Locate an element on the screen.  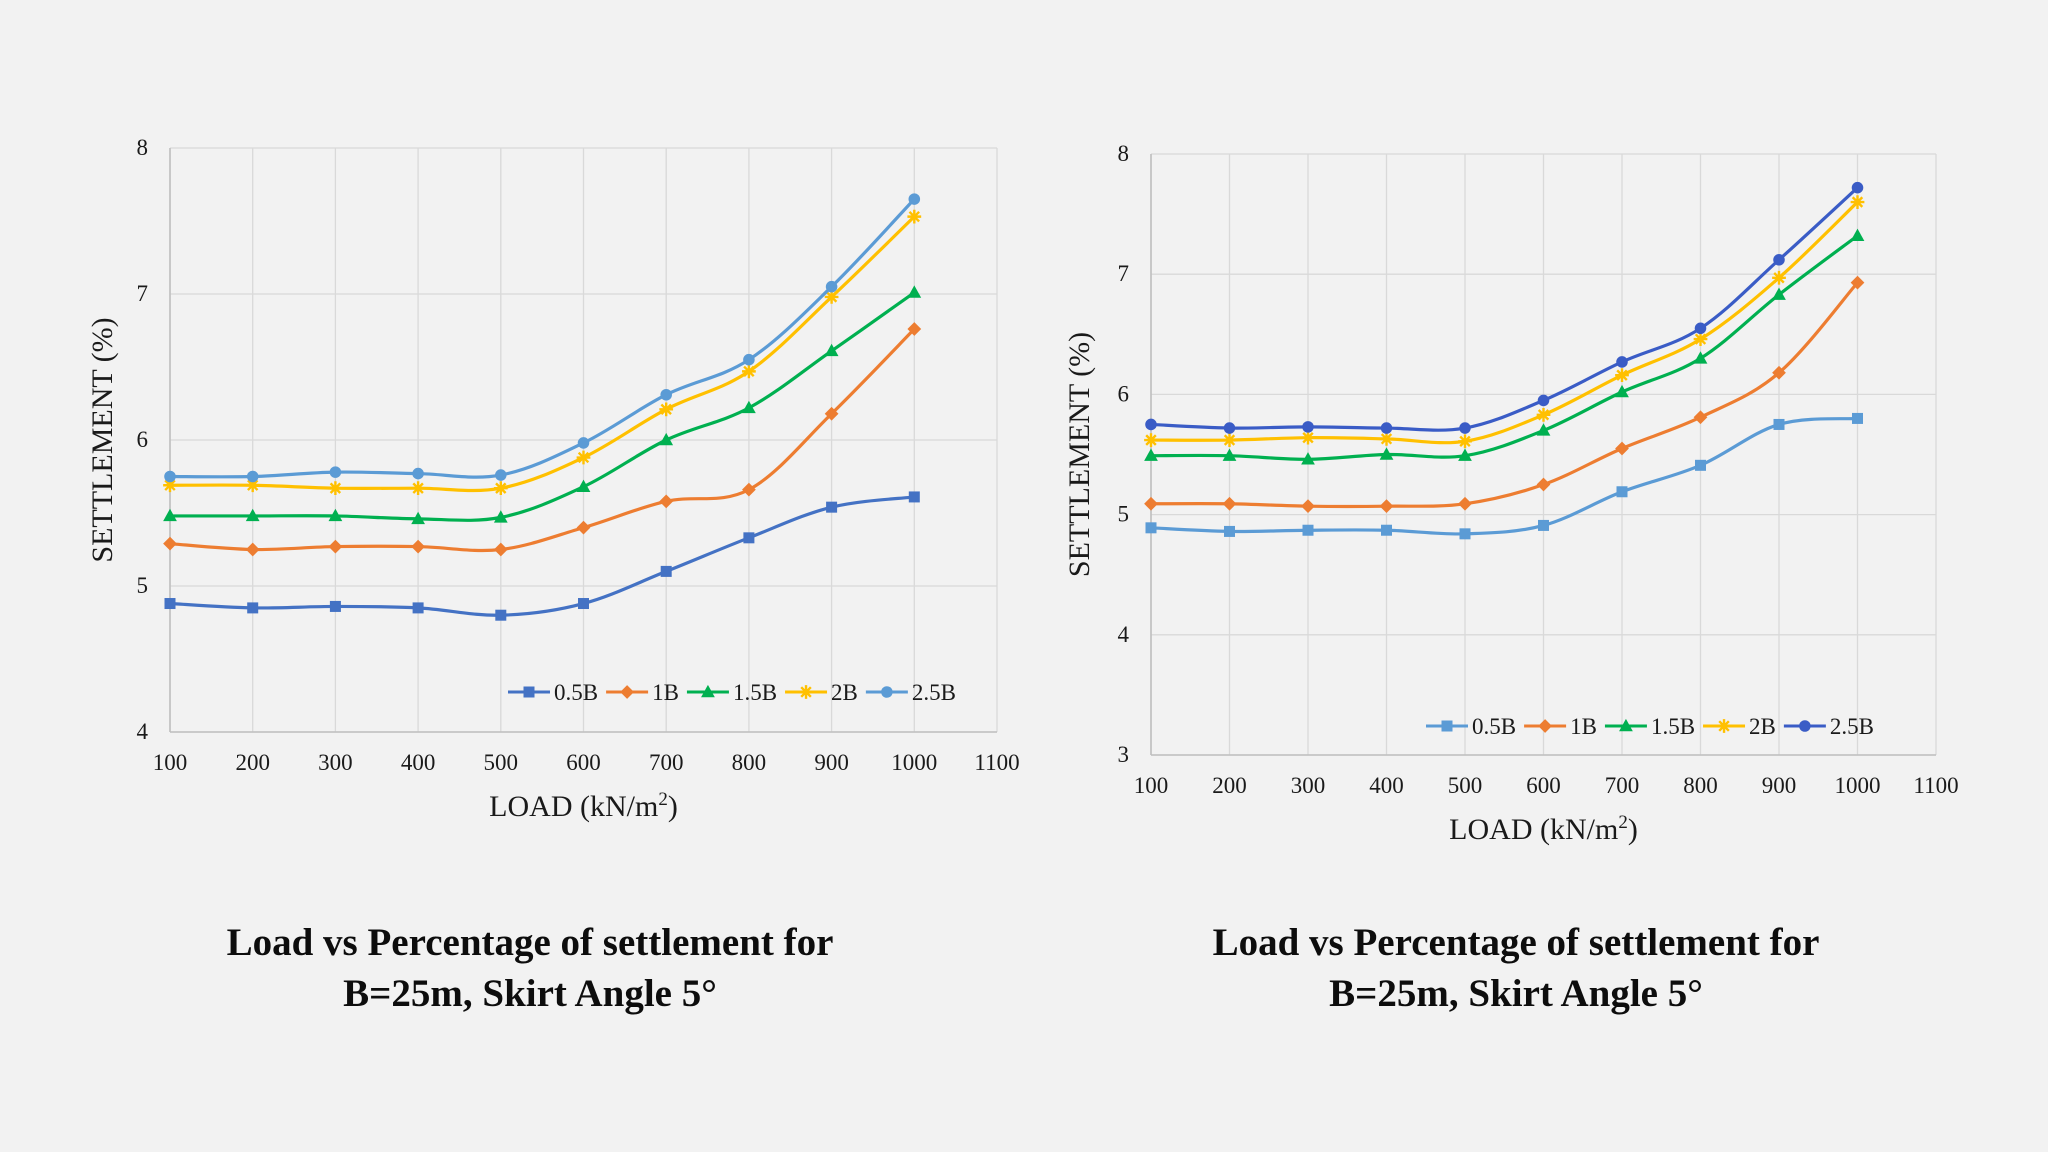
legend: 0.5B 1B 1.5B 2B 2.5B is located at coordinates (732, 692).